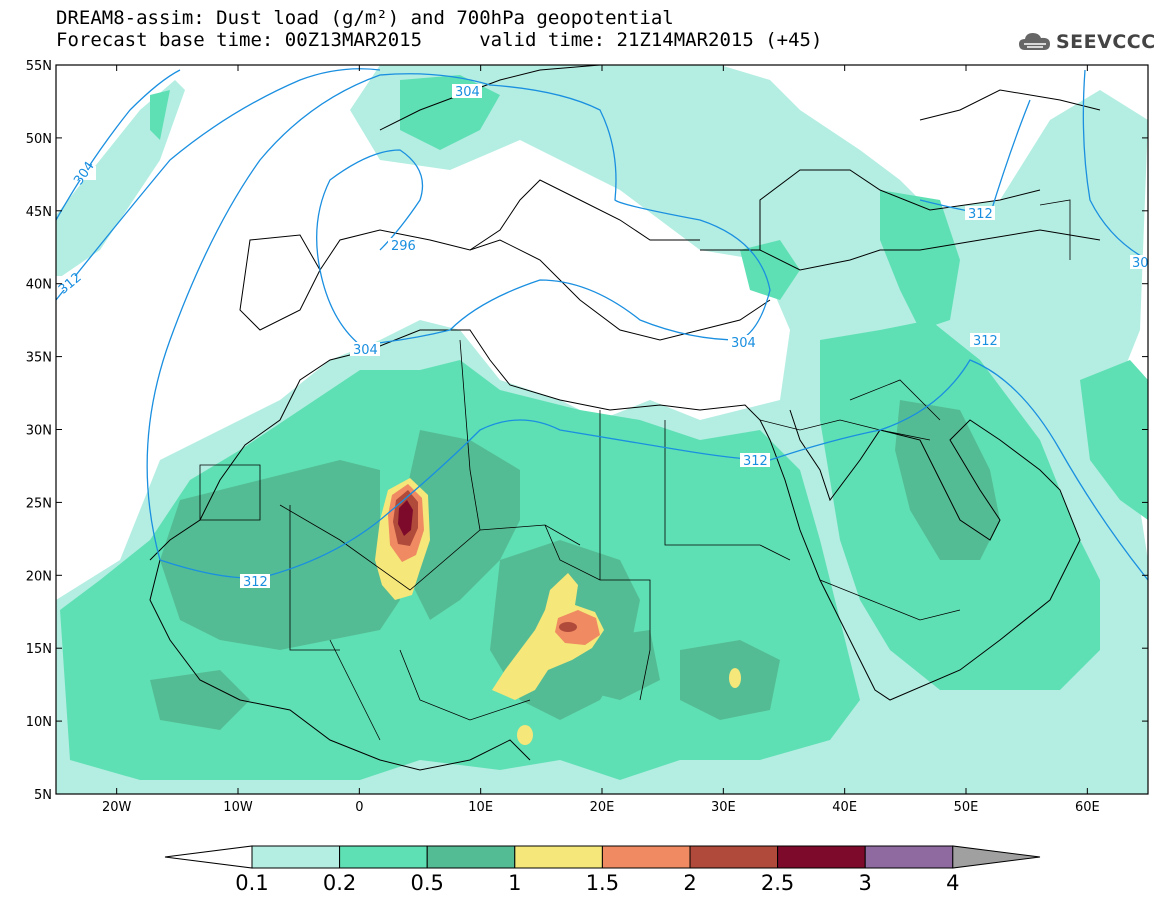 The height and width of the screenshot is (907, 1165). Describe the element at coordinates (1087, 807) in the screenshot. I see `lon-label: 60E` at that location.